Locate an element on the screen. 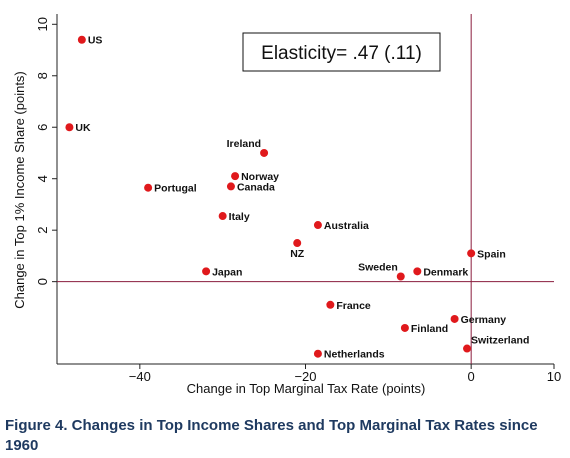  y-tick-label: 0 is located at coordinates (42, 281).